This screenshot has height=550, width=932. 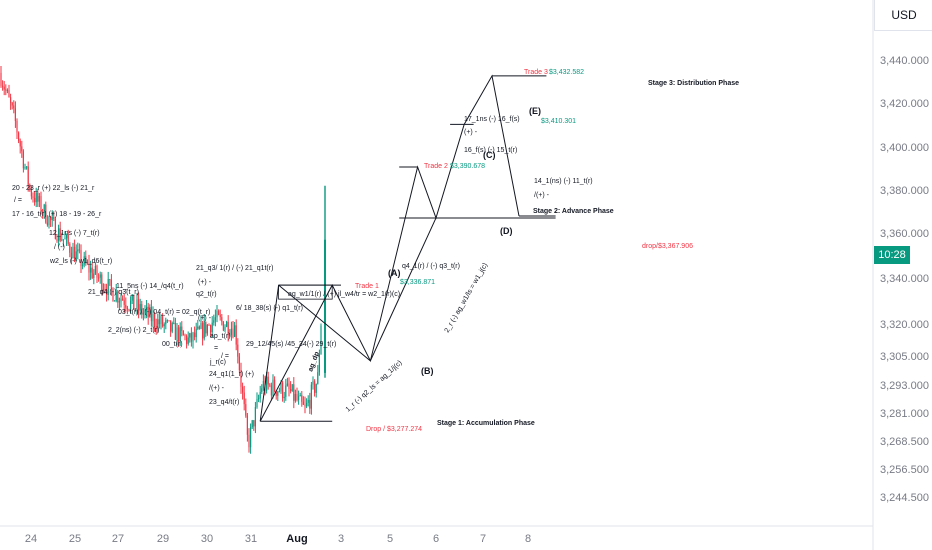 I want to click on price-tick-label: 3,281.000, so click(x=904, y=414).